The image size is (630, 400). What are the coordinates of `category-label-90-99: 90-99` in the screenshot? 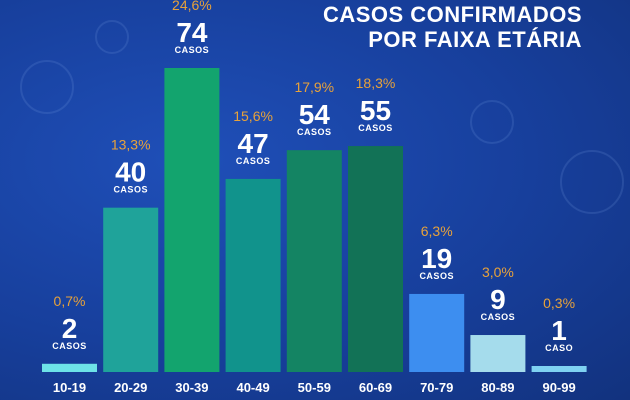 It's located at (558, 387).